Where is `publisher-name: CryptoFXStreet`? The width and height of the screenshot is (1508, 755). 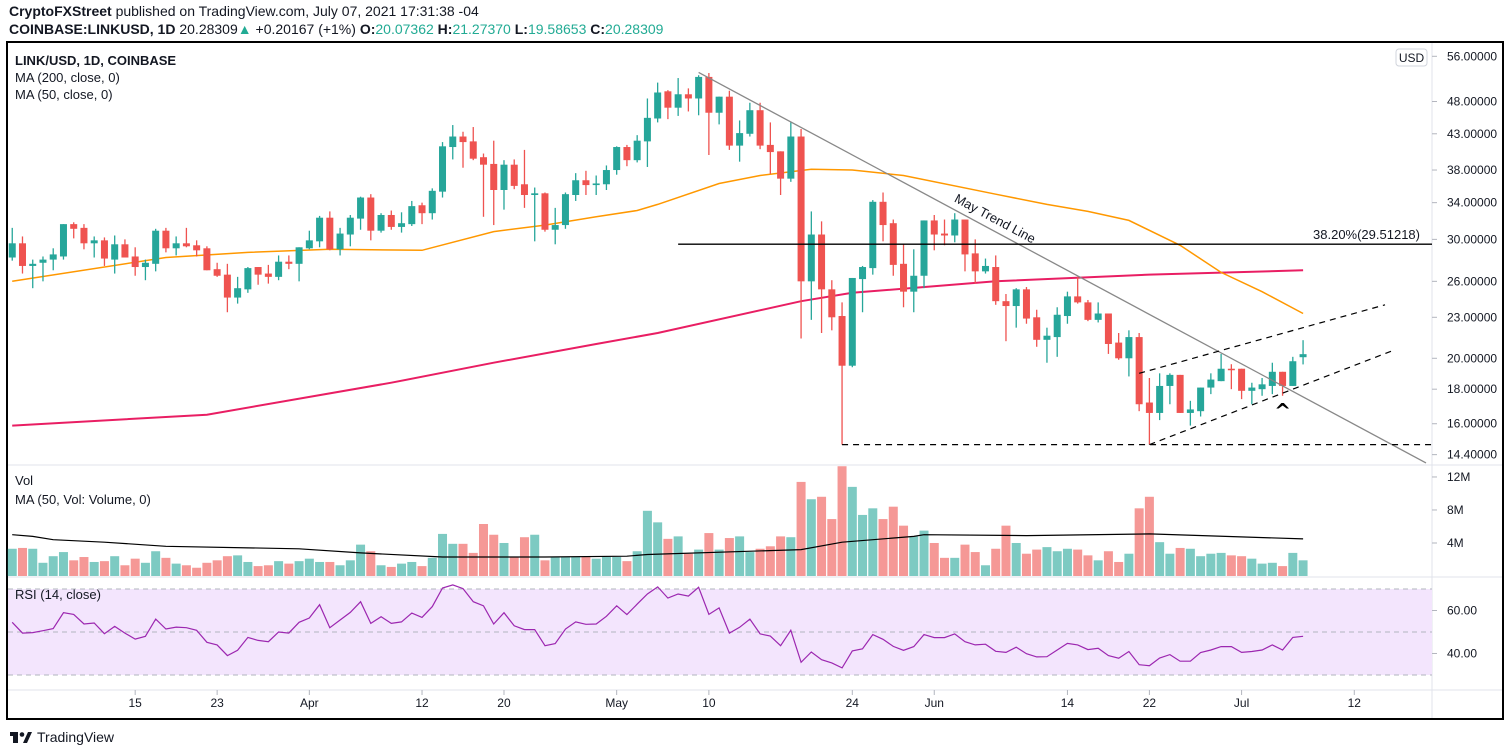
publisher-name: CryptoFXStreet is located at coordinates (60, 11).